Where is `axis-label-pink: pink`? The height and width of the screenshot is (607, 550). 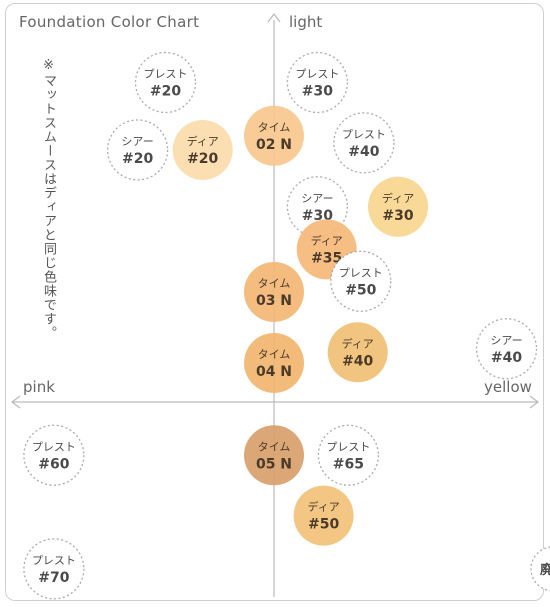 axis-label-pink: pink is located at coordinates (39, 387).